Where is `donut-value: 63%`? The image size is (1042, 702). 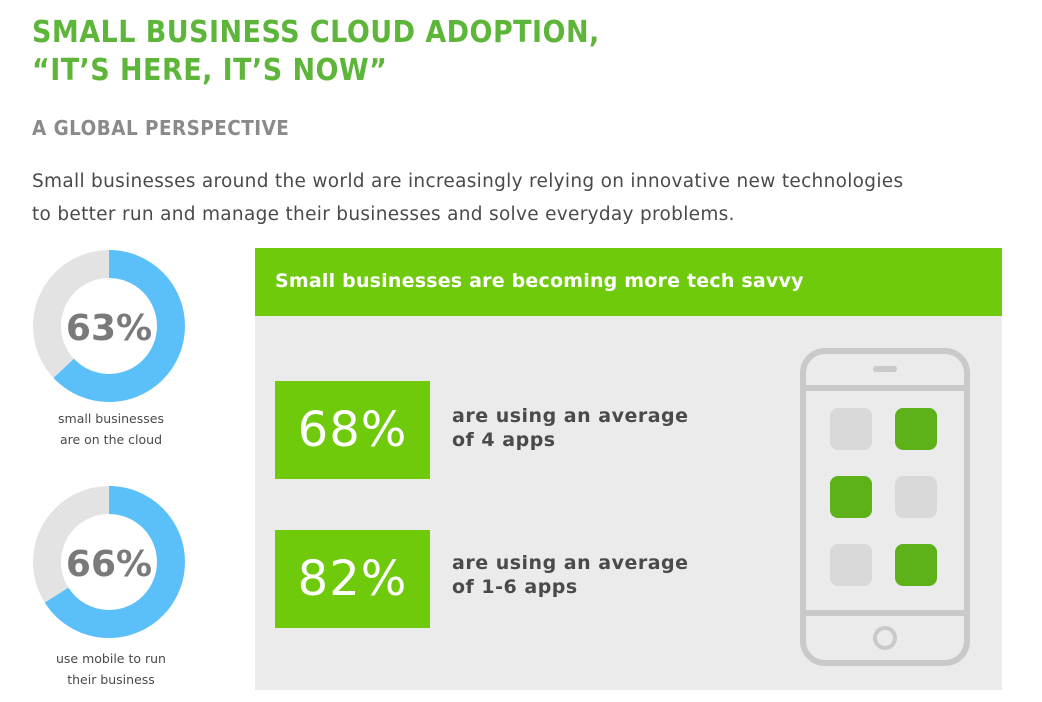
donut-value: 63% is located at coordinates (109, 328).